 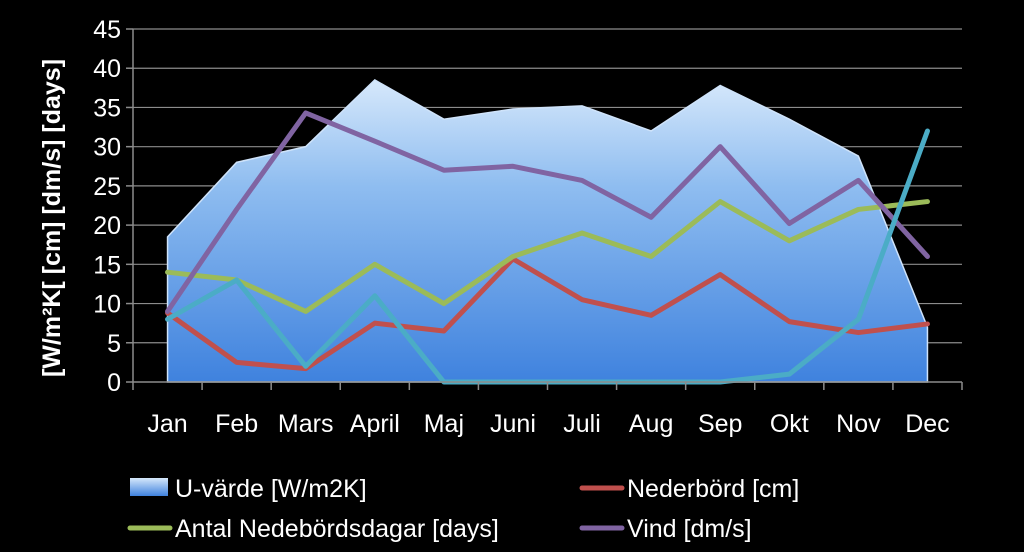 I want to click on legend-item: U-värde [W/m2K], so click(x=248, y=489).